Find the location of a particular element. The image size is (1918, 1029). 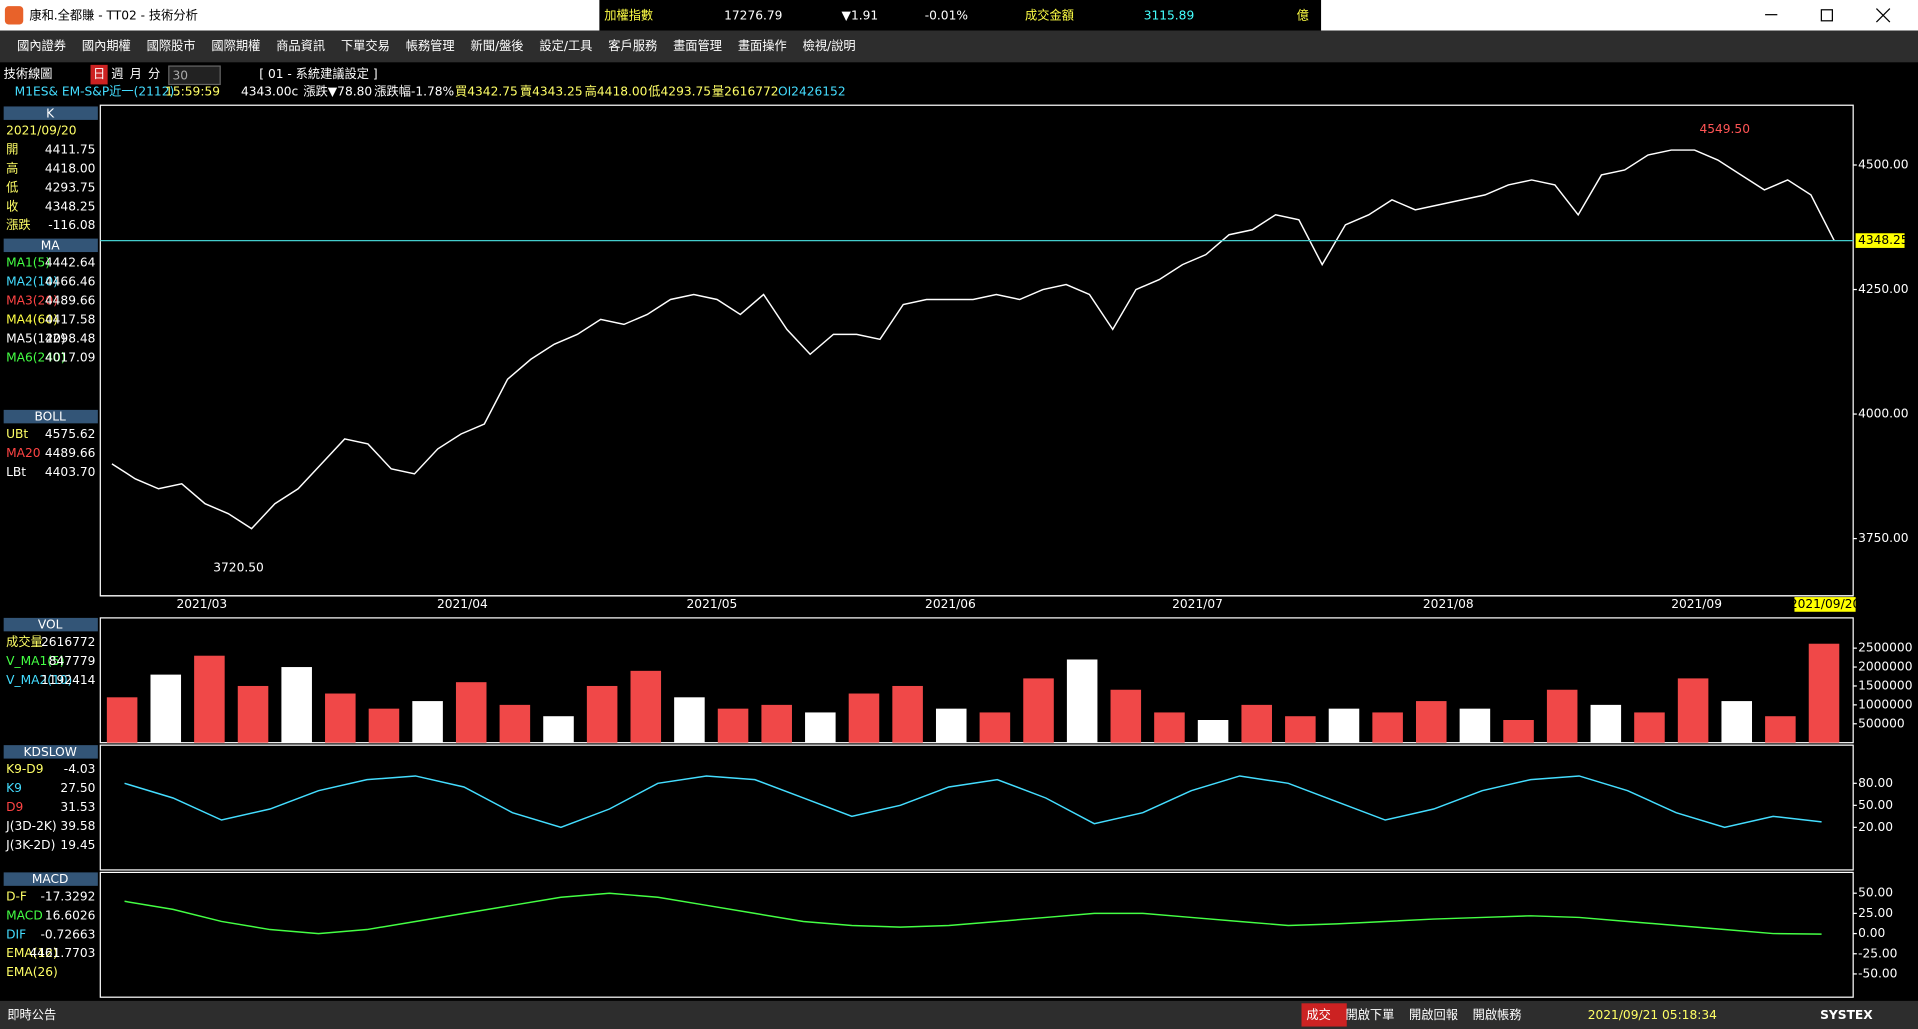

row-value: 19.45 is located at coordinates (77, 845).